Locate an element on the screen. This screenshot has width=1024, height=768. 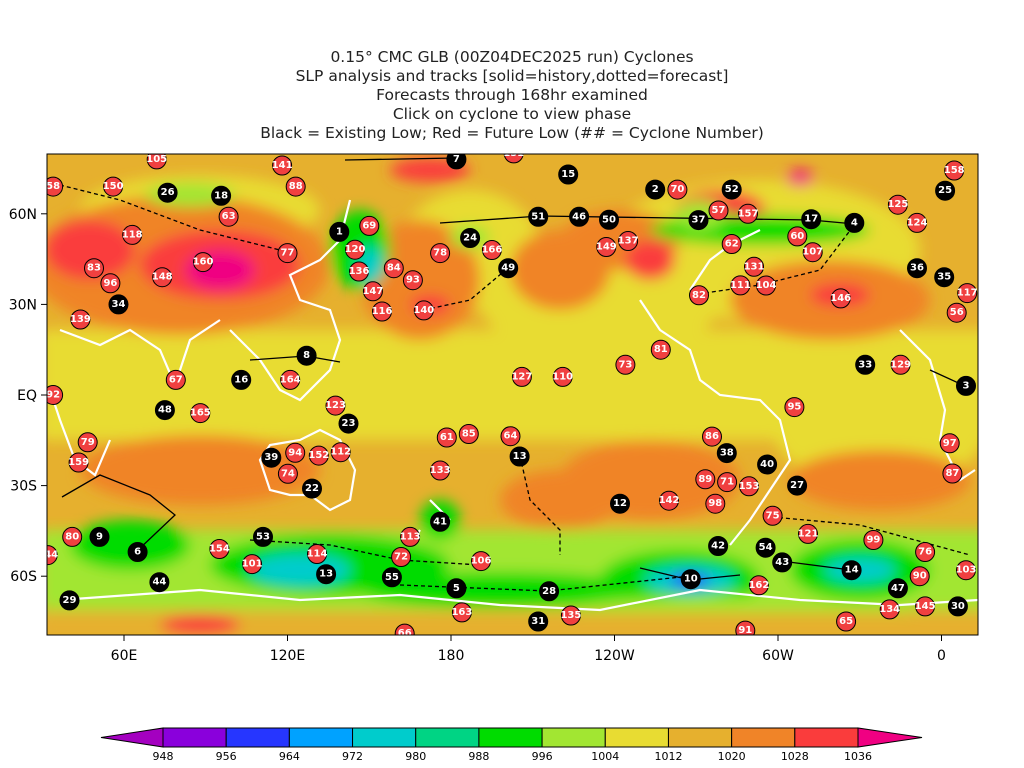
future-low-136: 136 is located at coordinates (359, 271).